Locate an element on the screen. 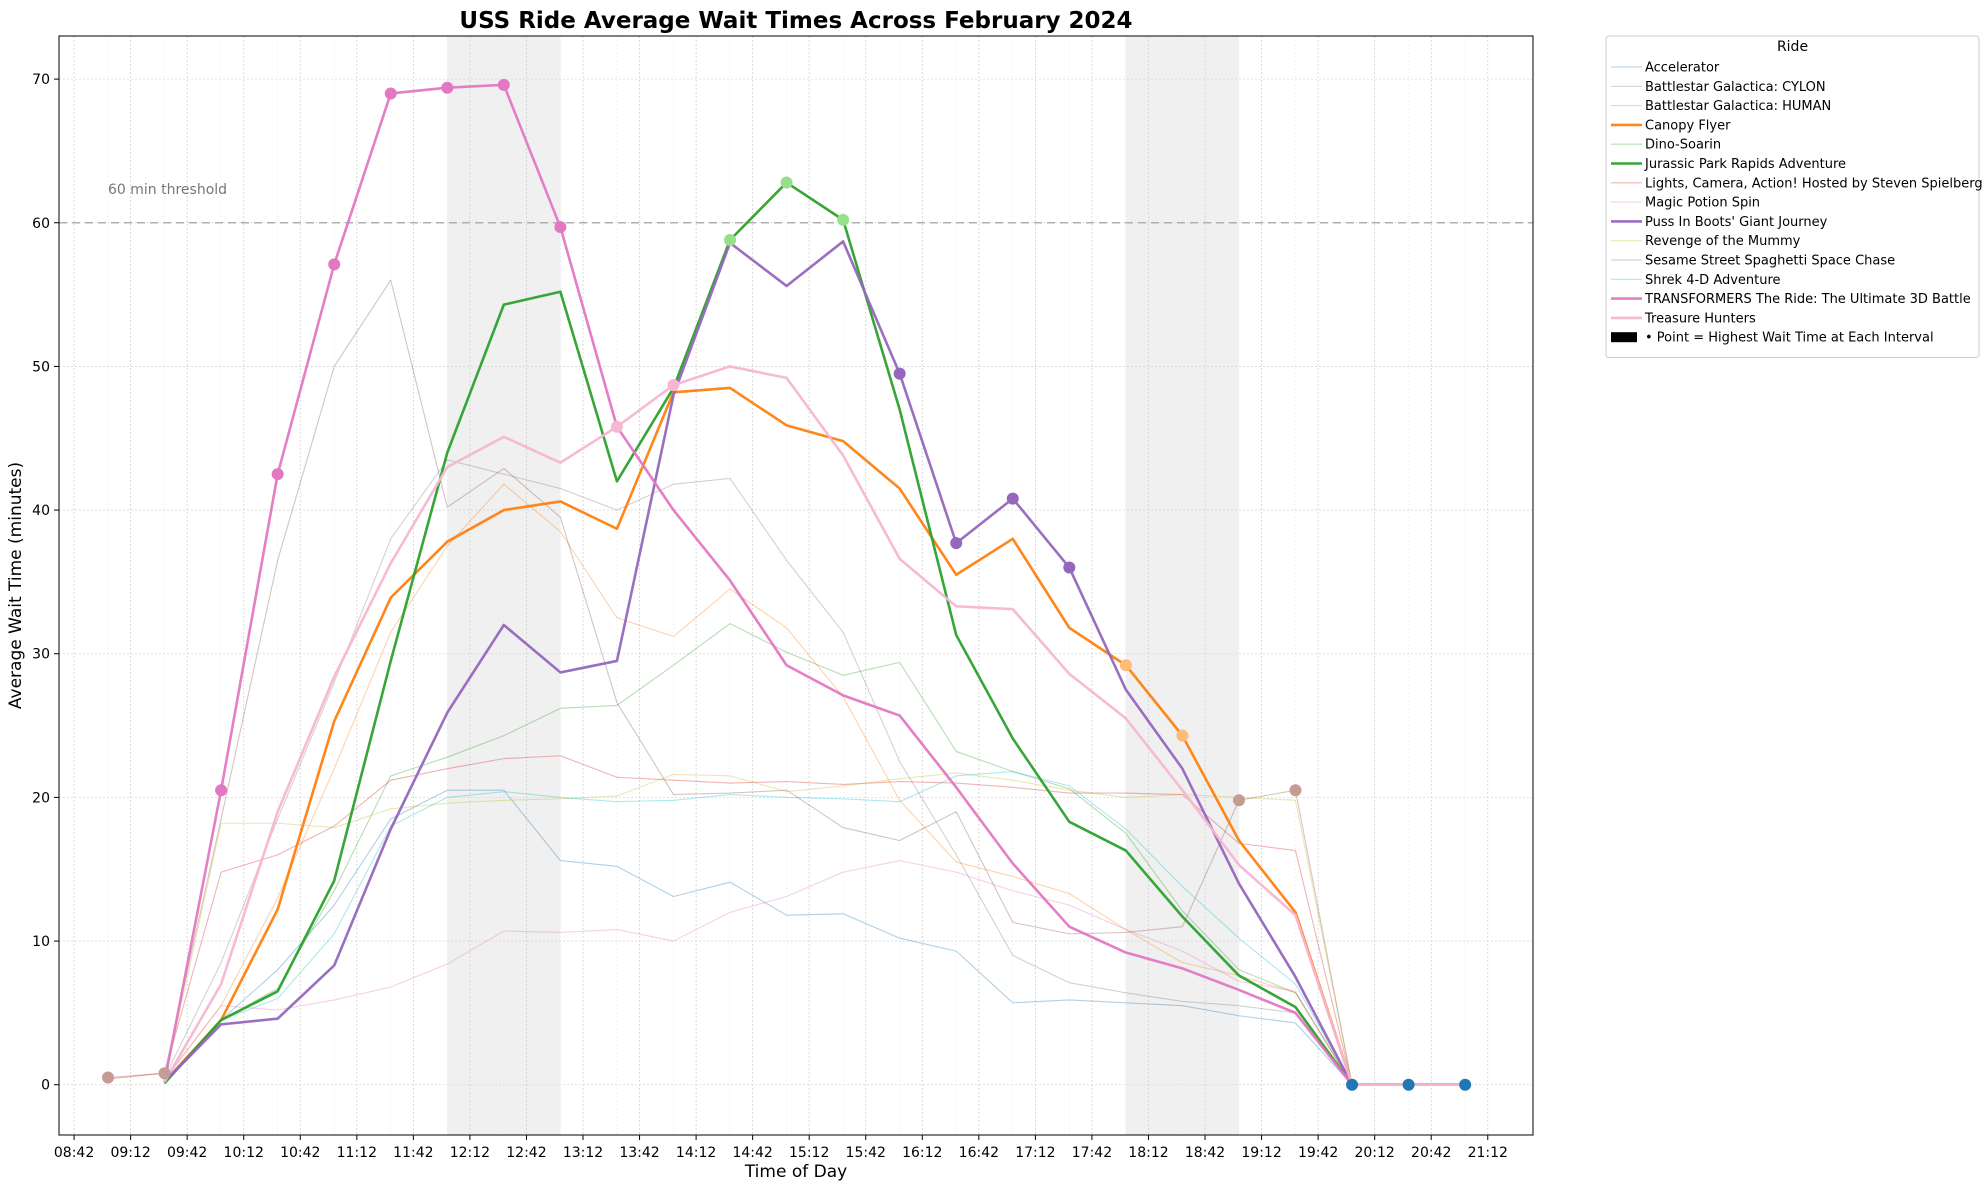  x-tick-label: 10:12 is located at coordinates (244, 1153).